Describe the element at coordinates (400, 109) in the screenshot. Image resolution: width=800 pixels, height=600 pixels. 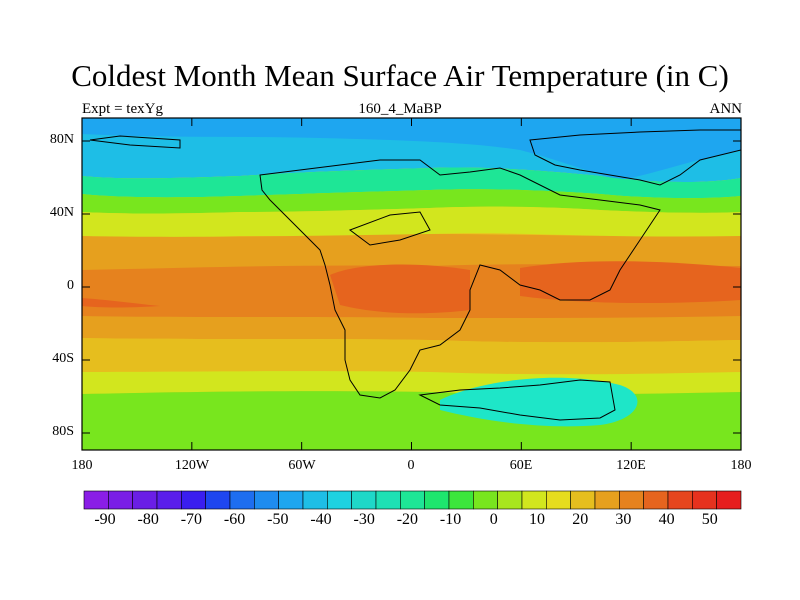
I see `time-label: 160_4_MaBP` at that location.